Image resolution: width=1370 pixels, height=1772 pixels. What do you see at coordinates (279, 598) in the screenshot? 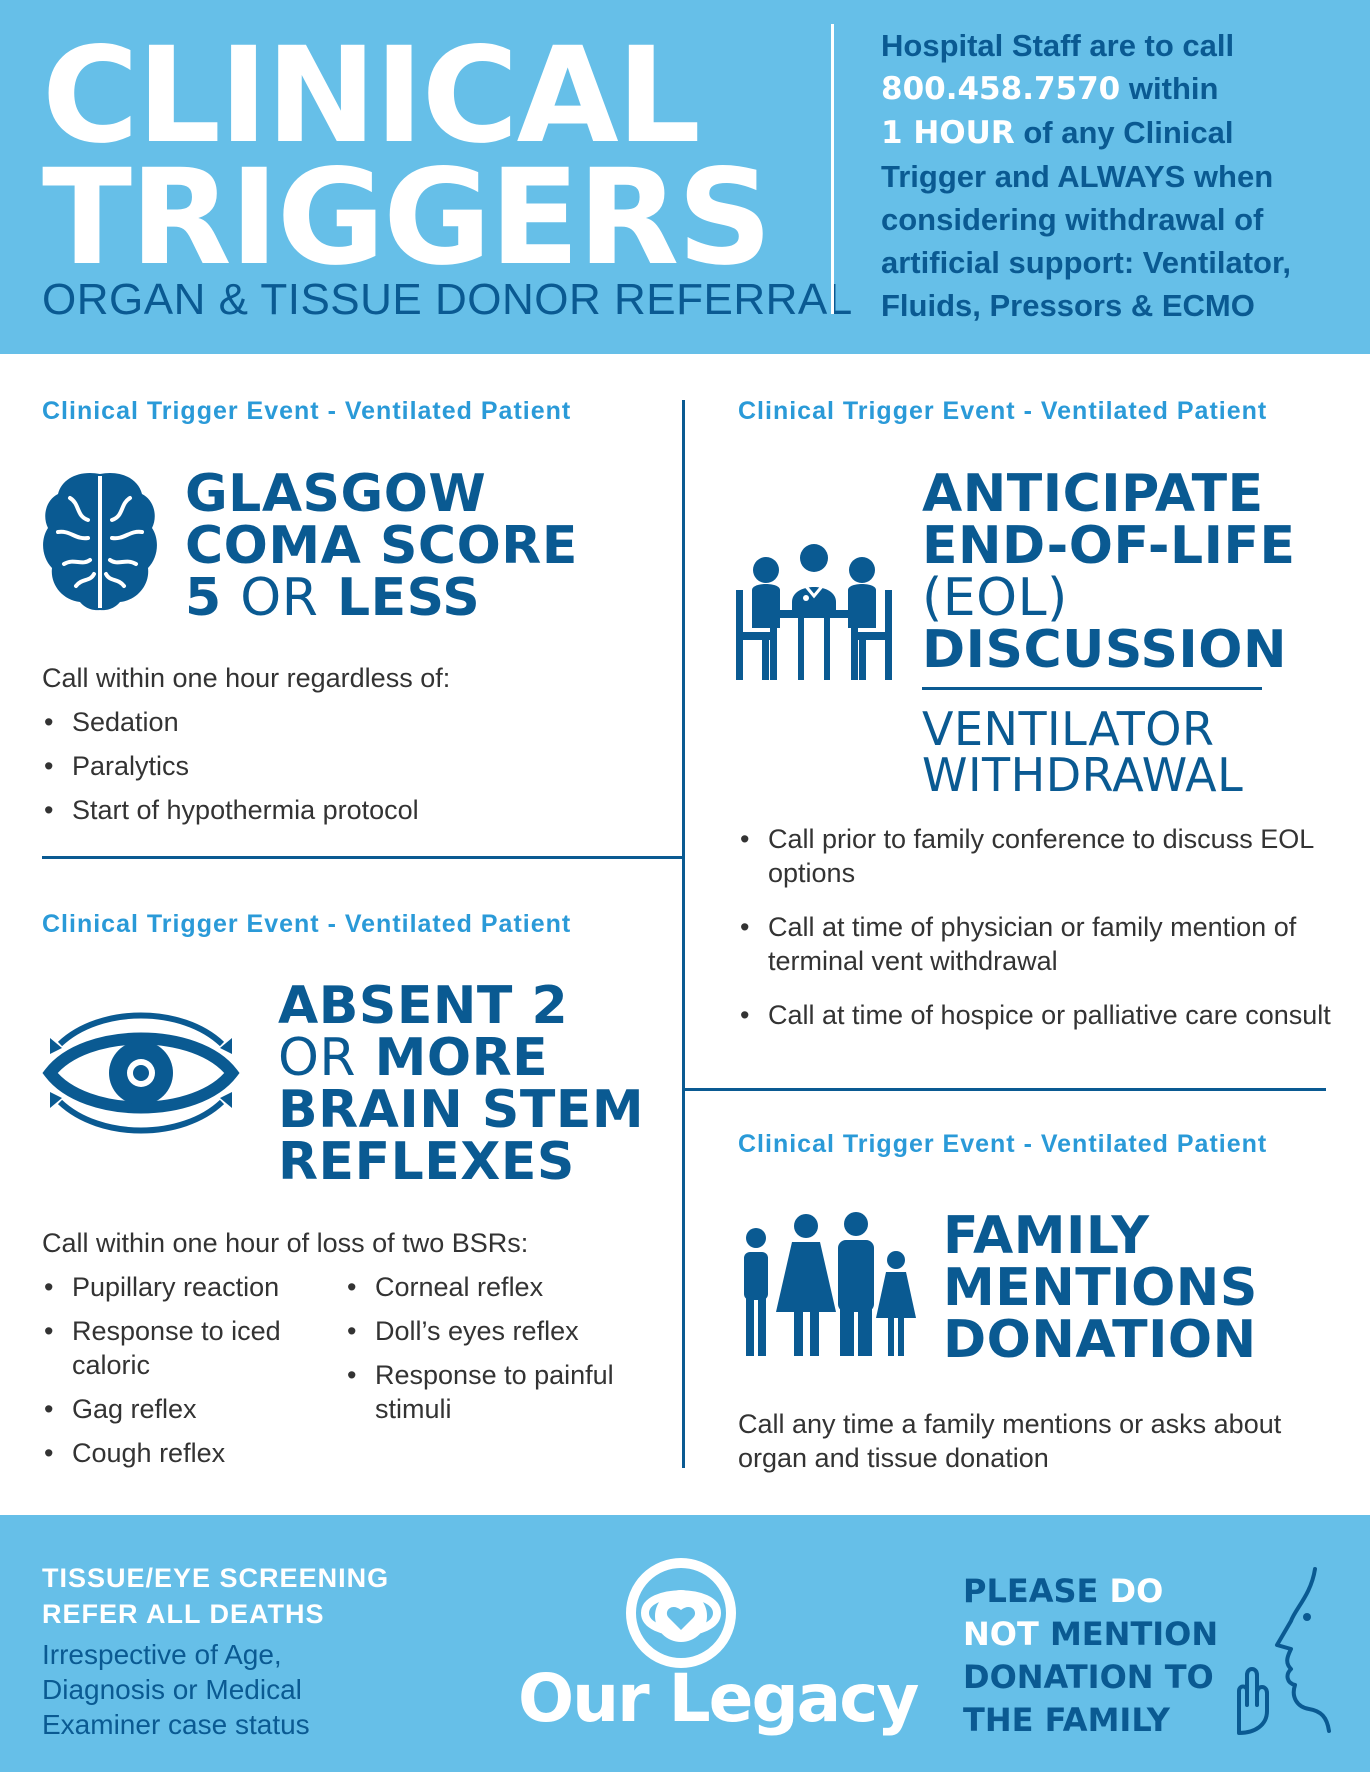
I see `glasgow-or: OR` at bounding box center [279, 598].